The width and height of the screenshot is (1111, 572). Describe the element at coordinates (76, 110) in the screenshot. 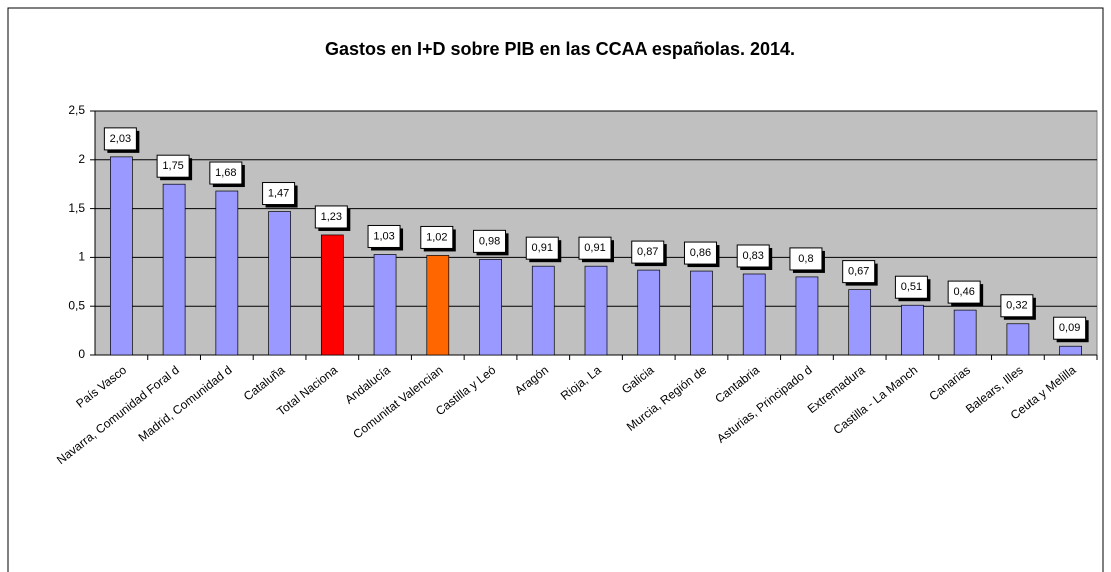

I see `y-tick-label: 2,5` at that location.